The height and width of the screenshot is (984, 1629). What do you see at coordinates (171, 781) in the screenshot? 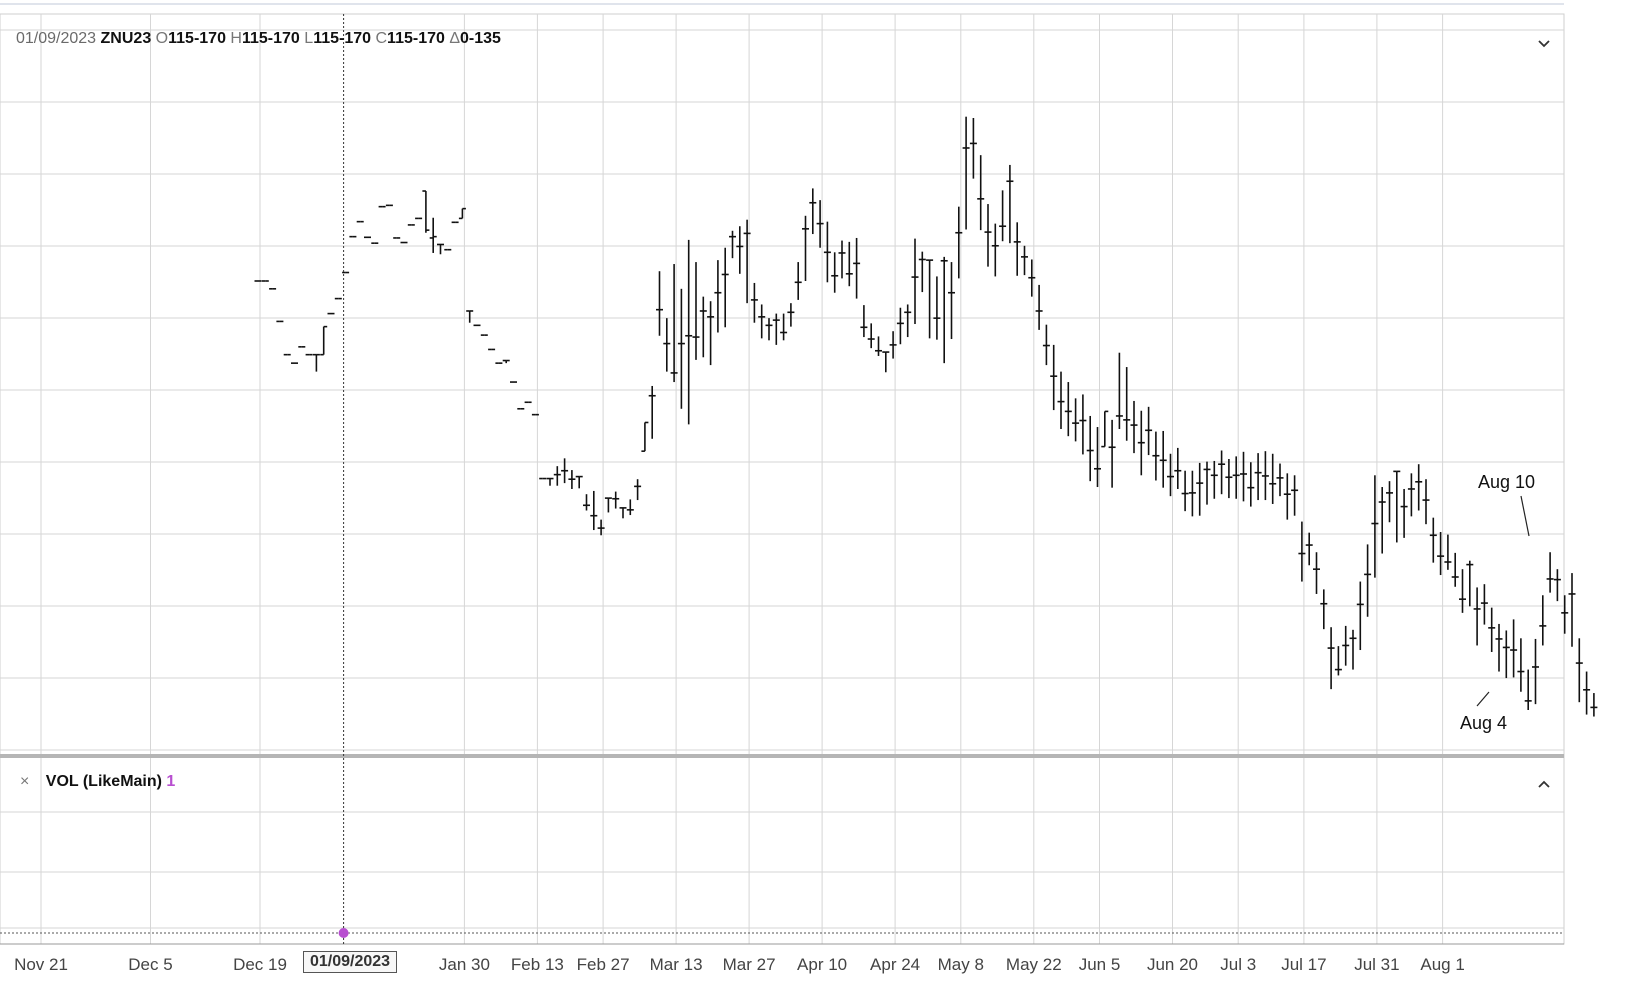
I see `volume-period: 1` at bounding box center [171, 781].